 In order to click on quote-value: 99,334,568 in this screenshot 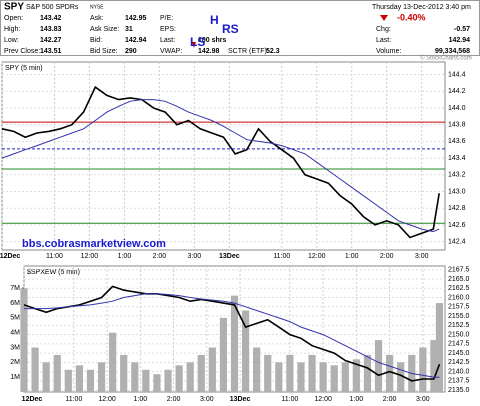, I will do `click(452, 51)`.